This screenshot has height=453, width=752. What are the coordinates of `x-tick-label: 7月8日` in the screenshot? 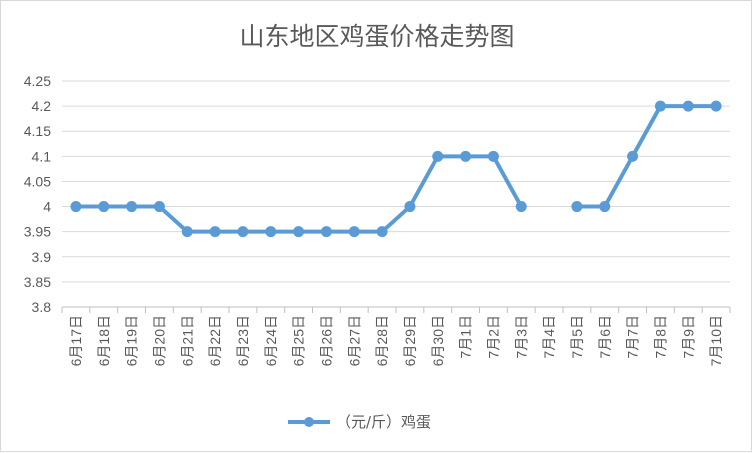 It's located at (660, 337).